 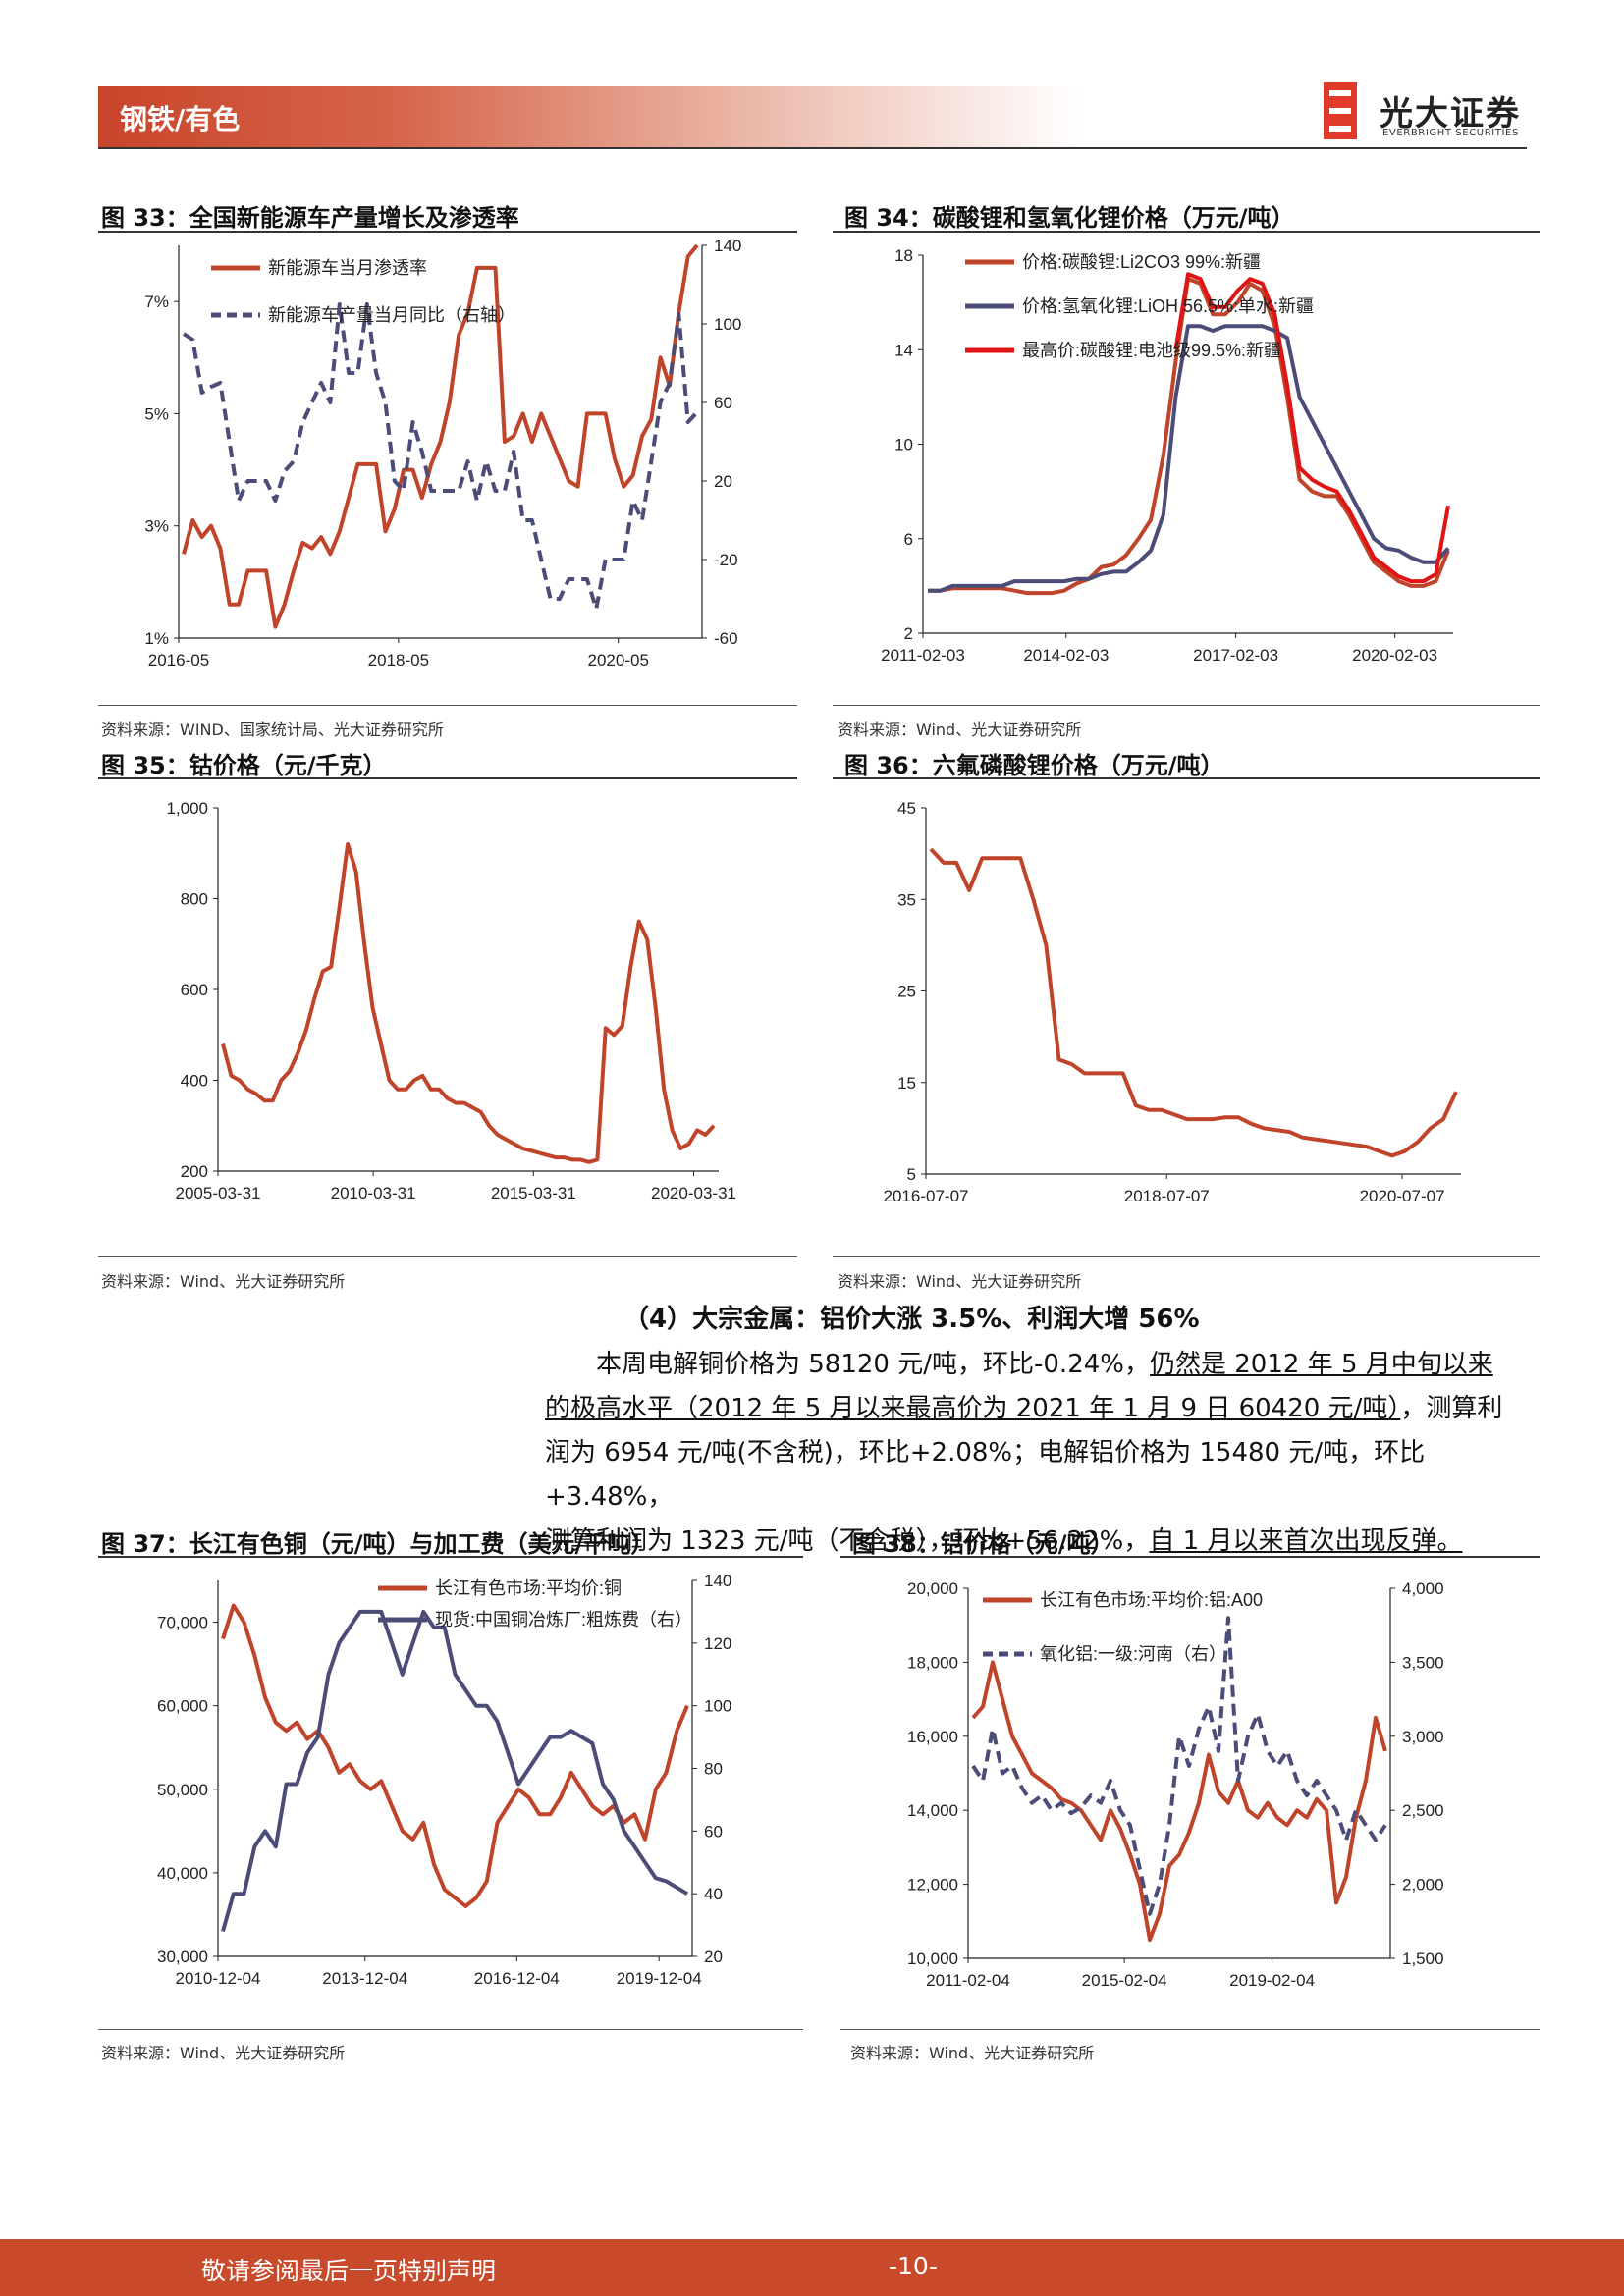 What do you see at coordinates (1402, 1196) in the screenshot?
I see `x-tick-label: 2020-07-07` at bounding box center [1402, 1196].